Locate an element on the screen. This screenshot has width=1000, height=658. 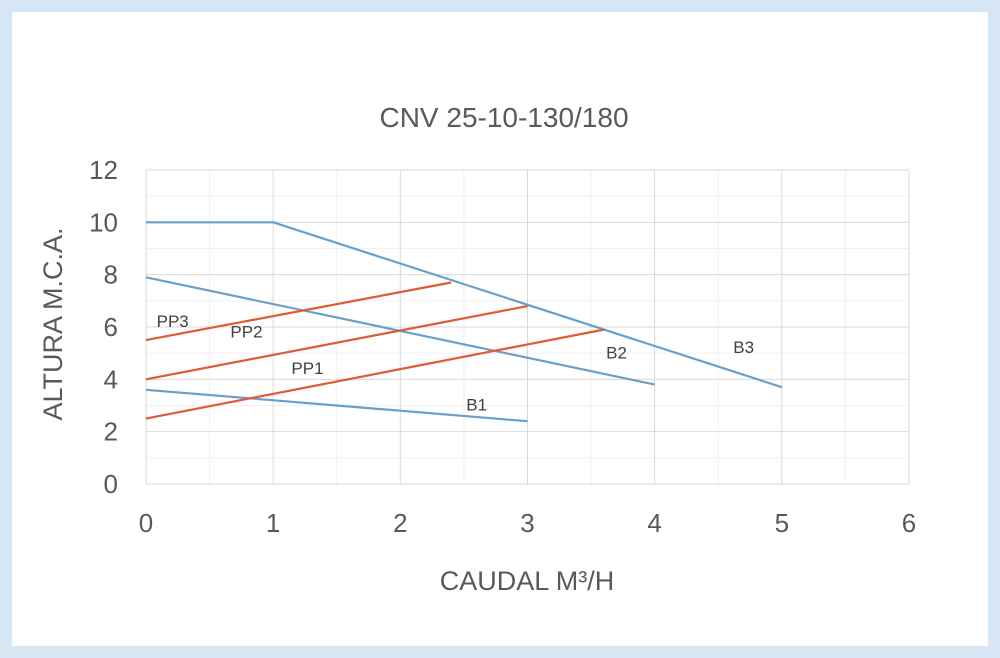
y-tick-label: 8 is located at coordinates (111, 275).